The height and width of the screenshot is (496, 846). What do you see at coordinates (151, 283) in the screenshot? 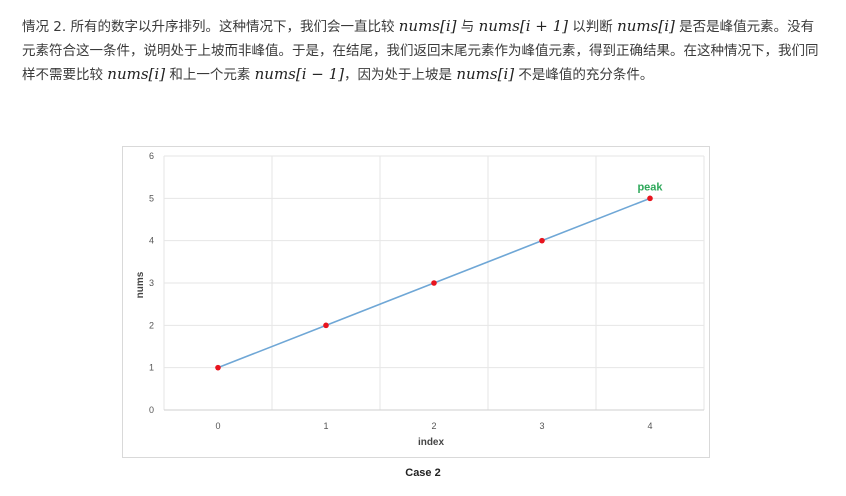
I see `y-tick-label: 3` at bounding box center [151, 283].